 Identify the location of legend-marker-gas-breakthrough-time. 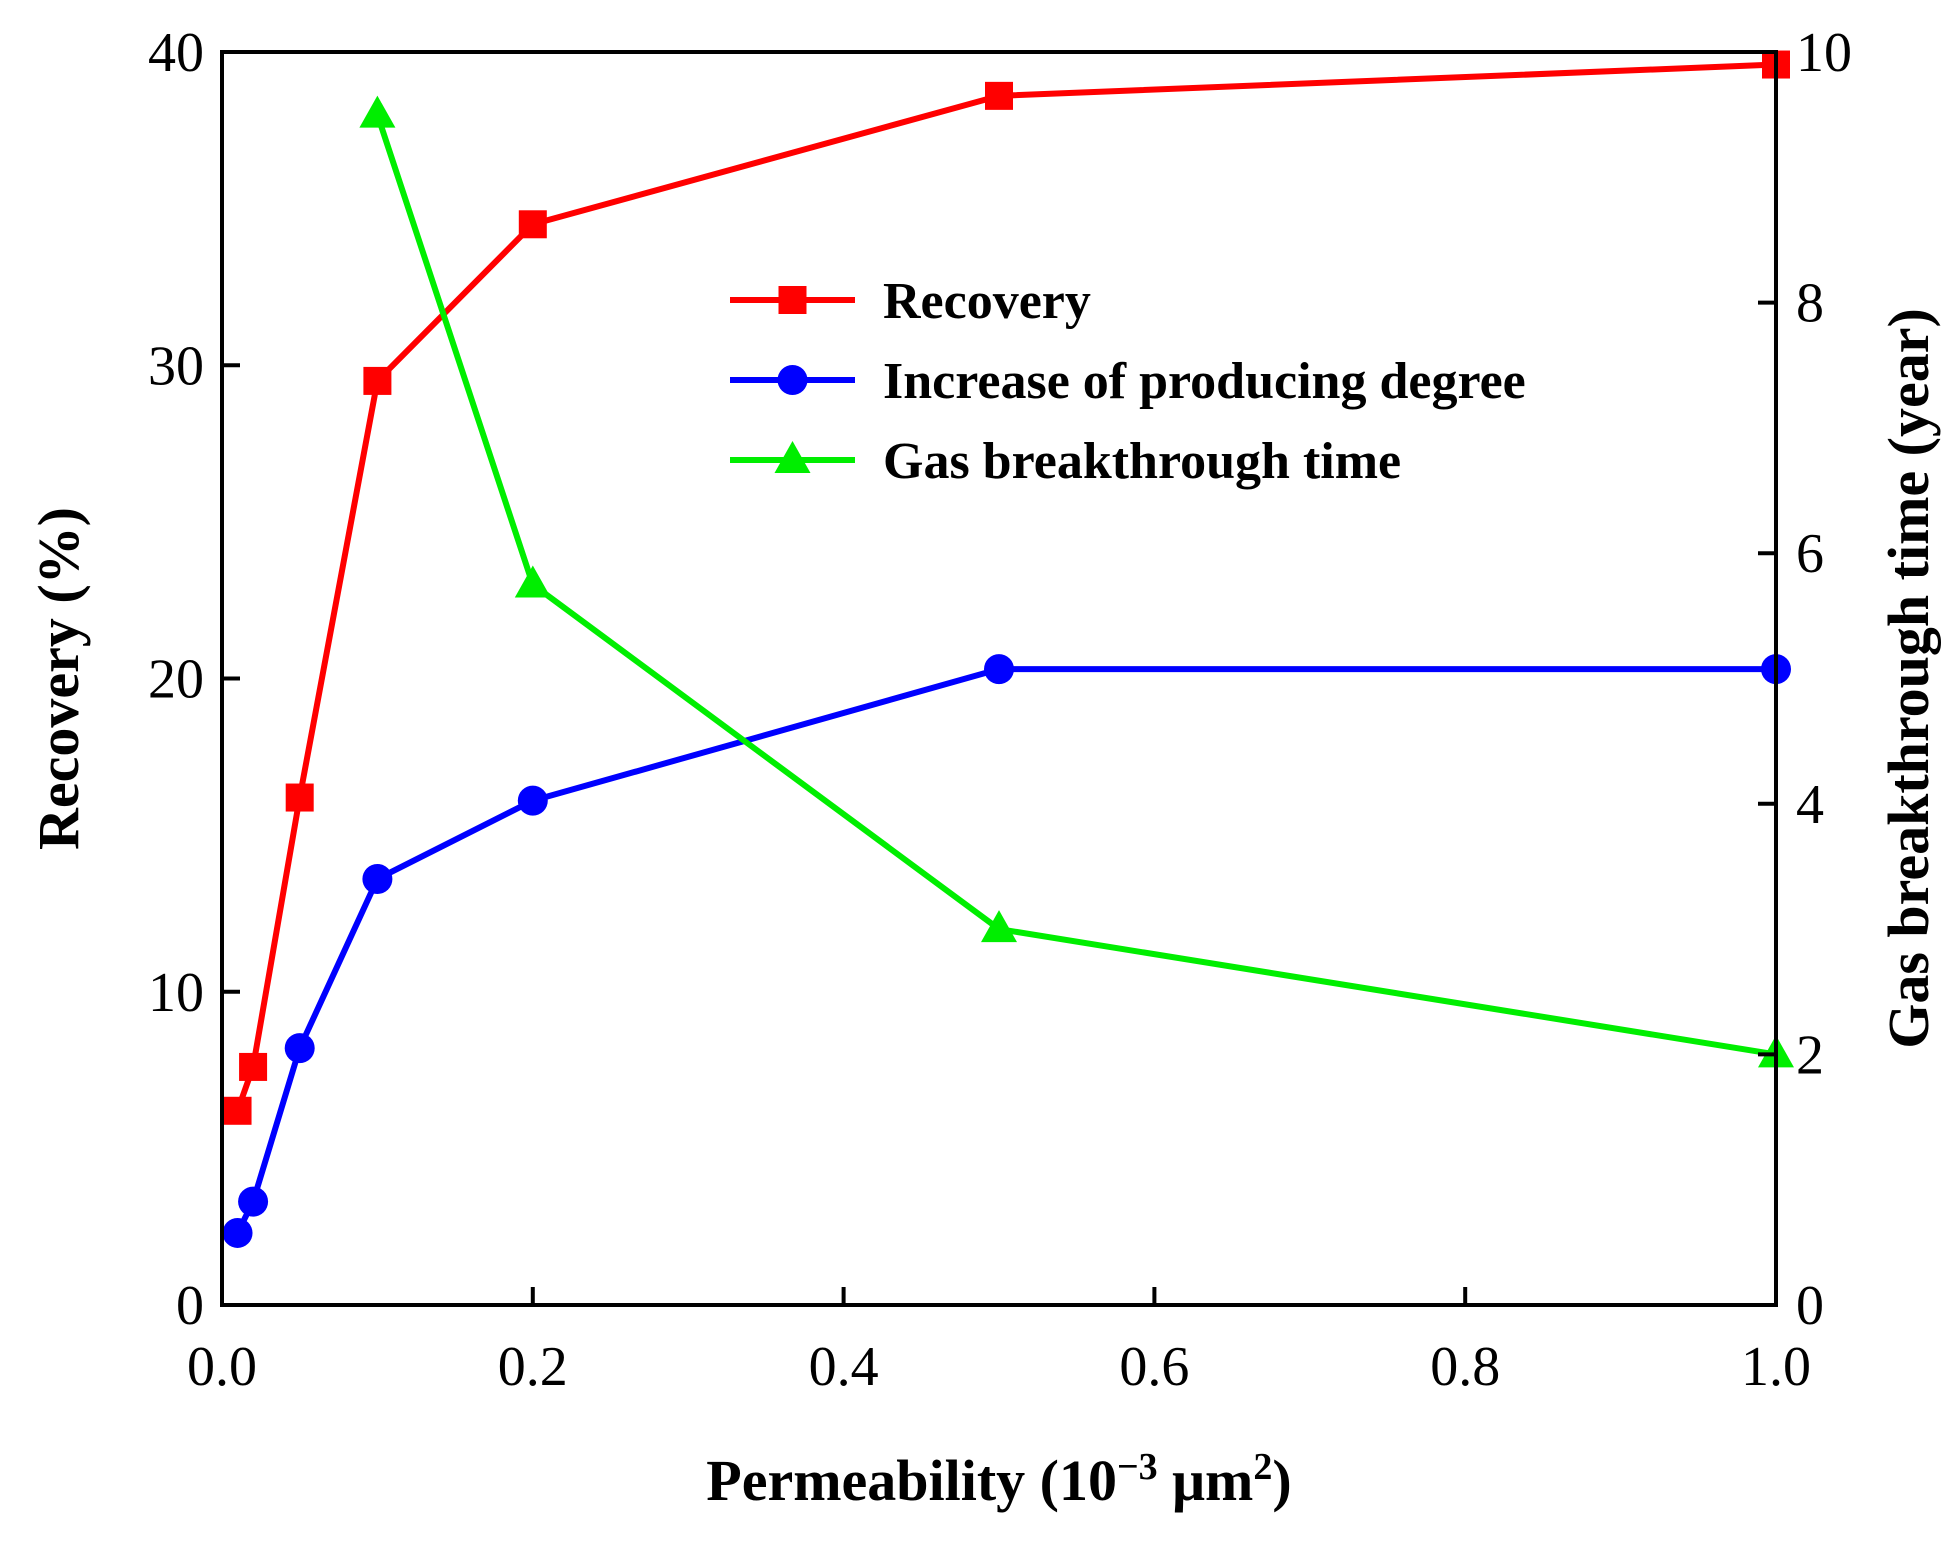
(792, 457).